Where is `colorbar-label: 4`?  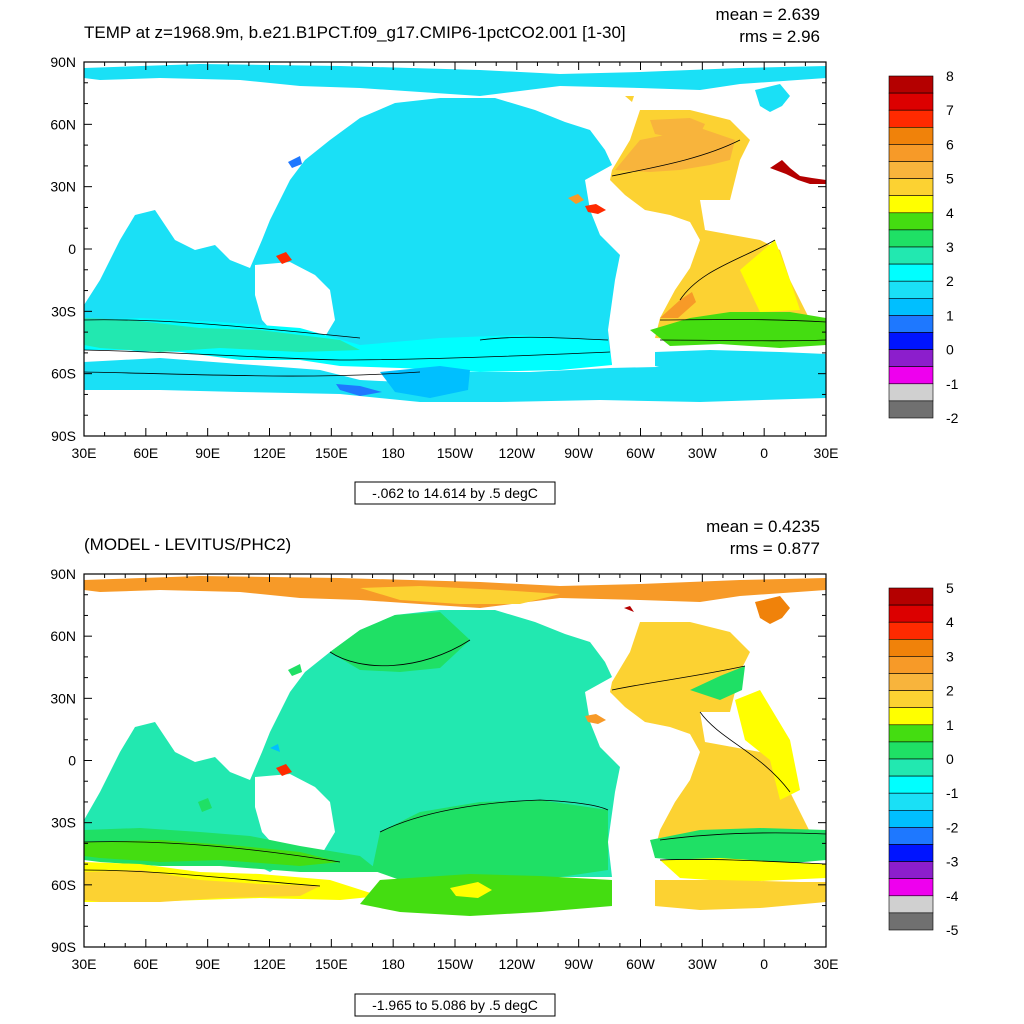
colorbar-label: 4 is located at coordinates (950, 622).